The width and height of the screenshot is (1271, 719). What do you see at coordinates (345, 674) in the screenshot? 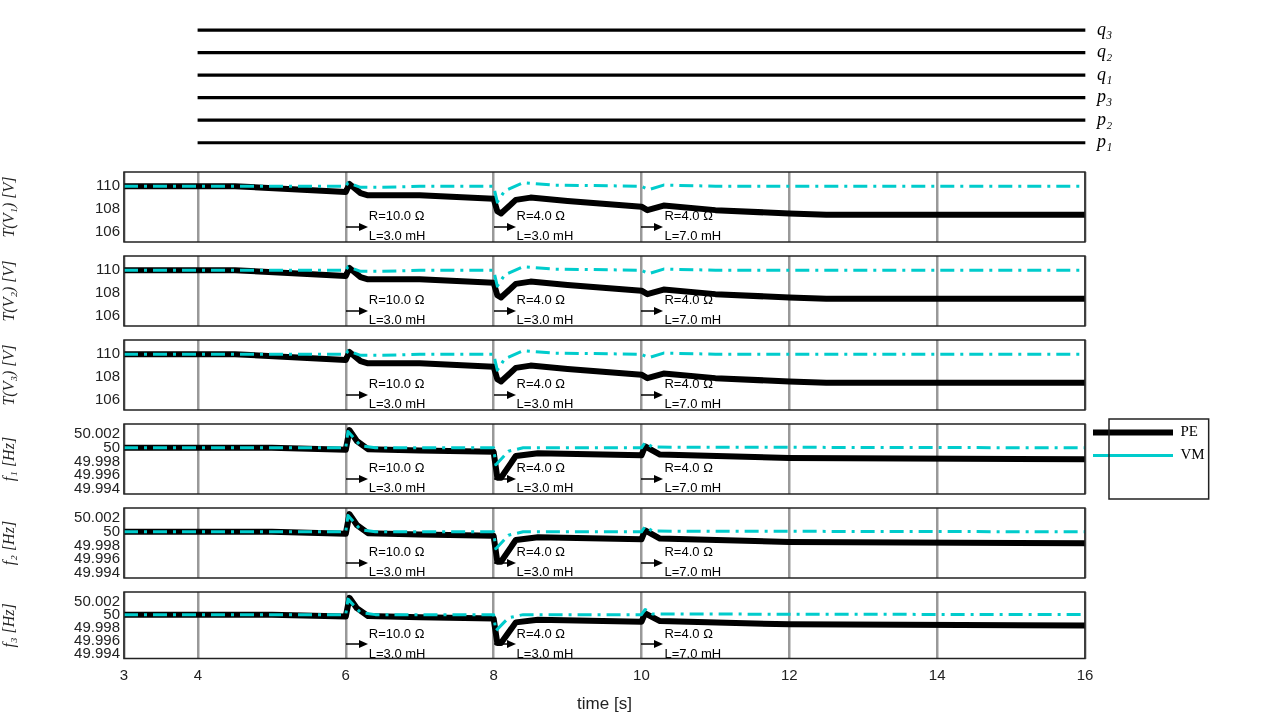
I see `x-tick-label: 6` at bounding box center [345, 674].